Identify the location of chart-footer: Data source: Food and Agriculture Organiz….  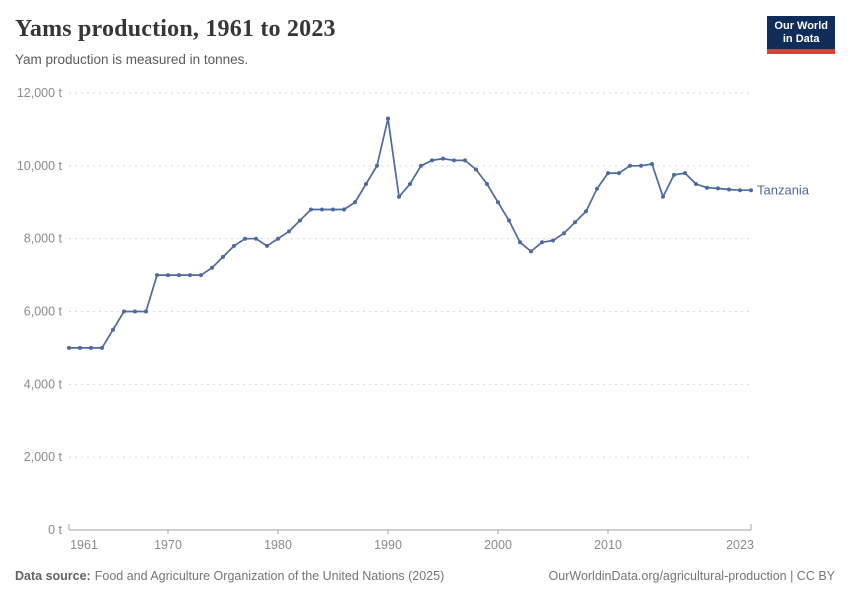
(425, 576).